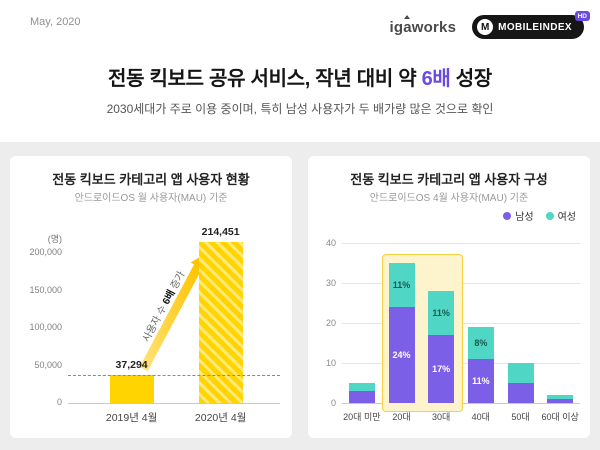 The image size is (600, 450). What do you see at coordinates (520, 373) in the screenshot?
I see `segment-여성-50대` at bounding box center [520, 373].